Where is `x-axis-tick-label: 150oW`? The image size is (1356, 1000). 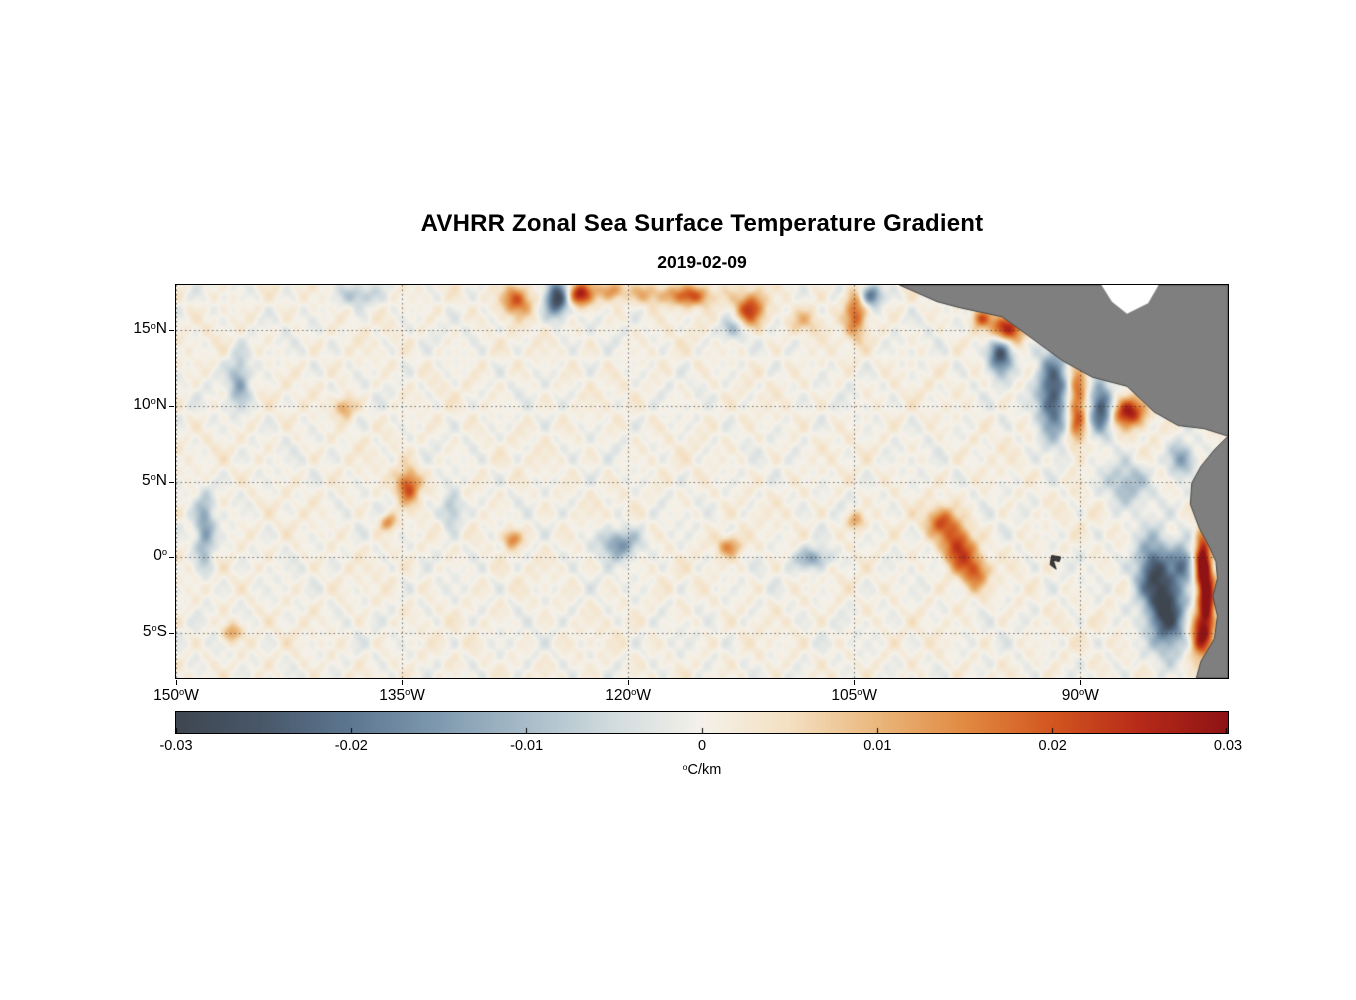
x-axis-tick-label: 150oW is located at coordinates (176, 695).